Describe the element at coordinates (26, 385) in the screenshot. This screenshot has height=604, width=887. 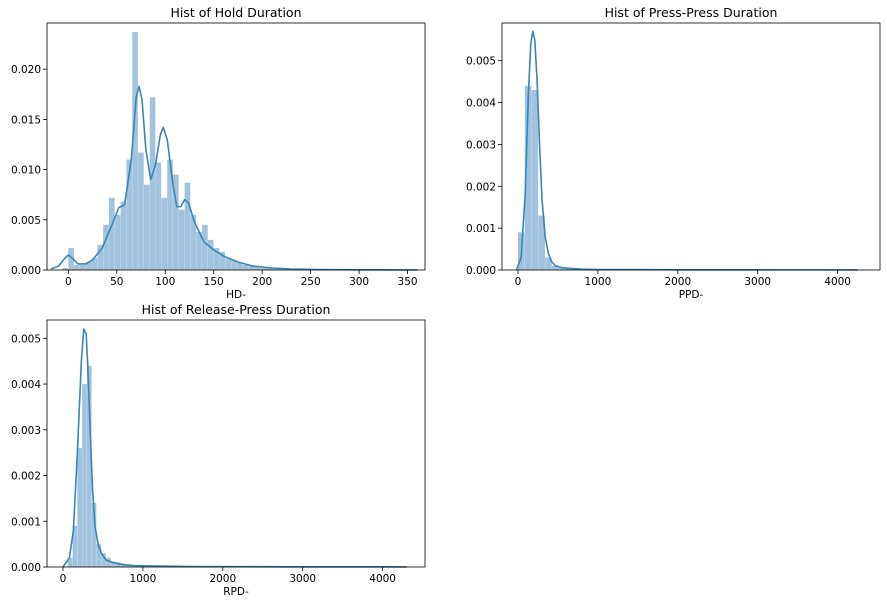
I see `y-tick-label: 0.004` at that location.